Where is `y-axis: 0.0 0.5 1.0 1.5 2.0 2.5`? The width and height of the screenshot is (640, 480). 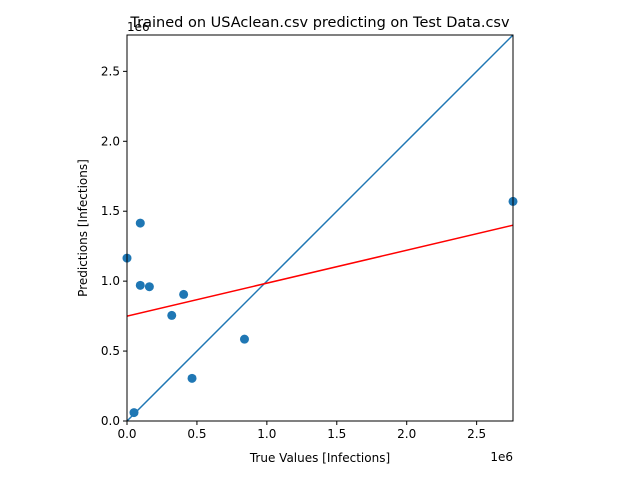 y-axis: 0.0 0.5 1.0 1.5 2.0 2.5 is located at coordinates (114, 246).